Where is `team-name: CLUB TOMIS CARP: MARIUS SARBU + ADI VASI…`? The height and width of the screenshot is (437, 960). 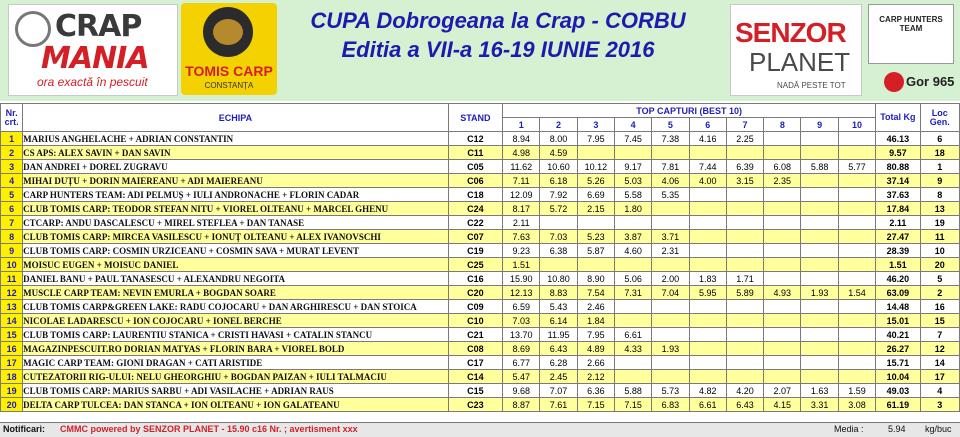 team-name: CLUB TOMIS CARP: MARIUS SARBU + ADI VASI… is located at coordinates (235, 390).